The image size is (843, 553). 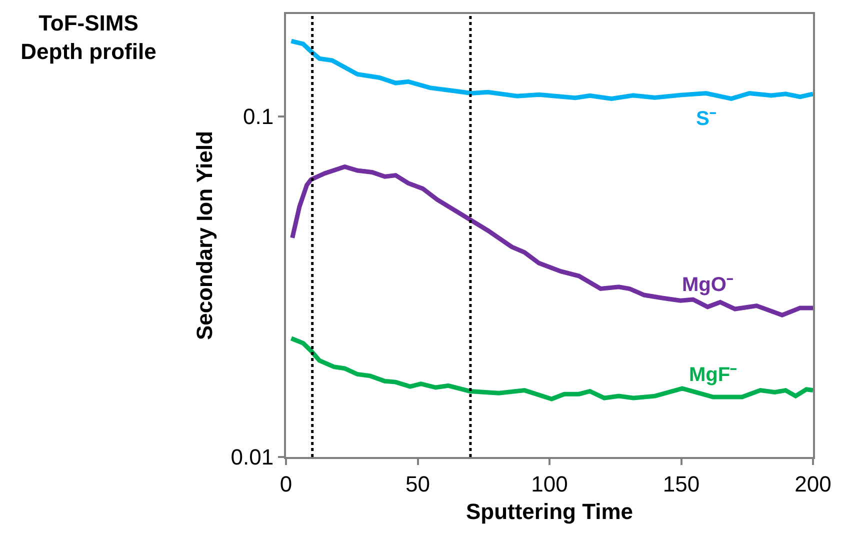 I want to click on x-tick-label: 0, so click(x=286, y=483).